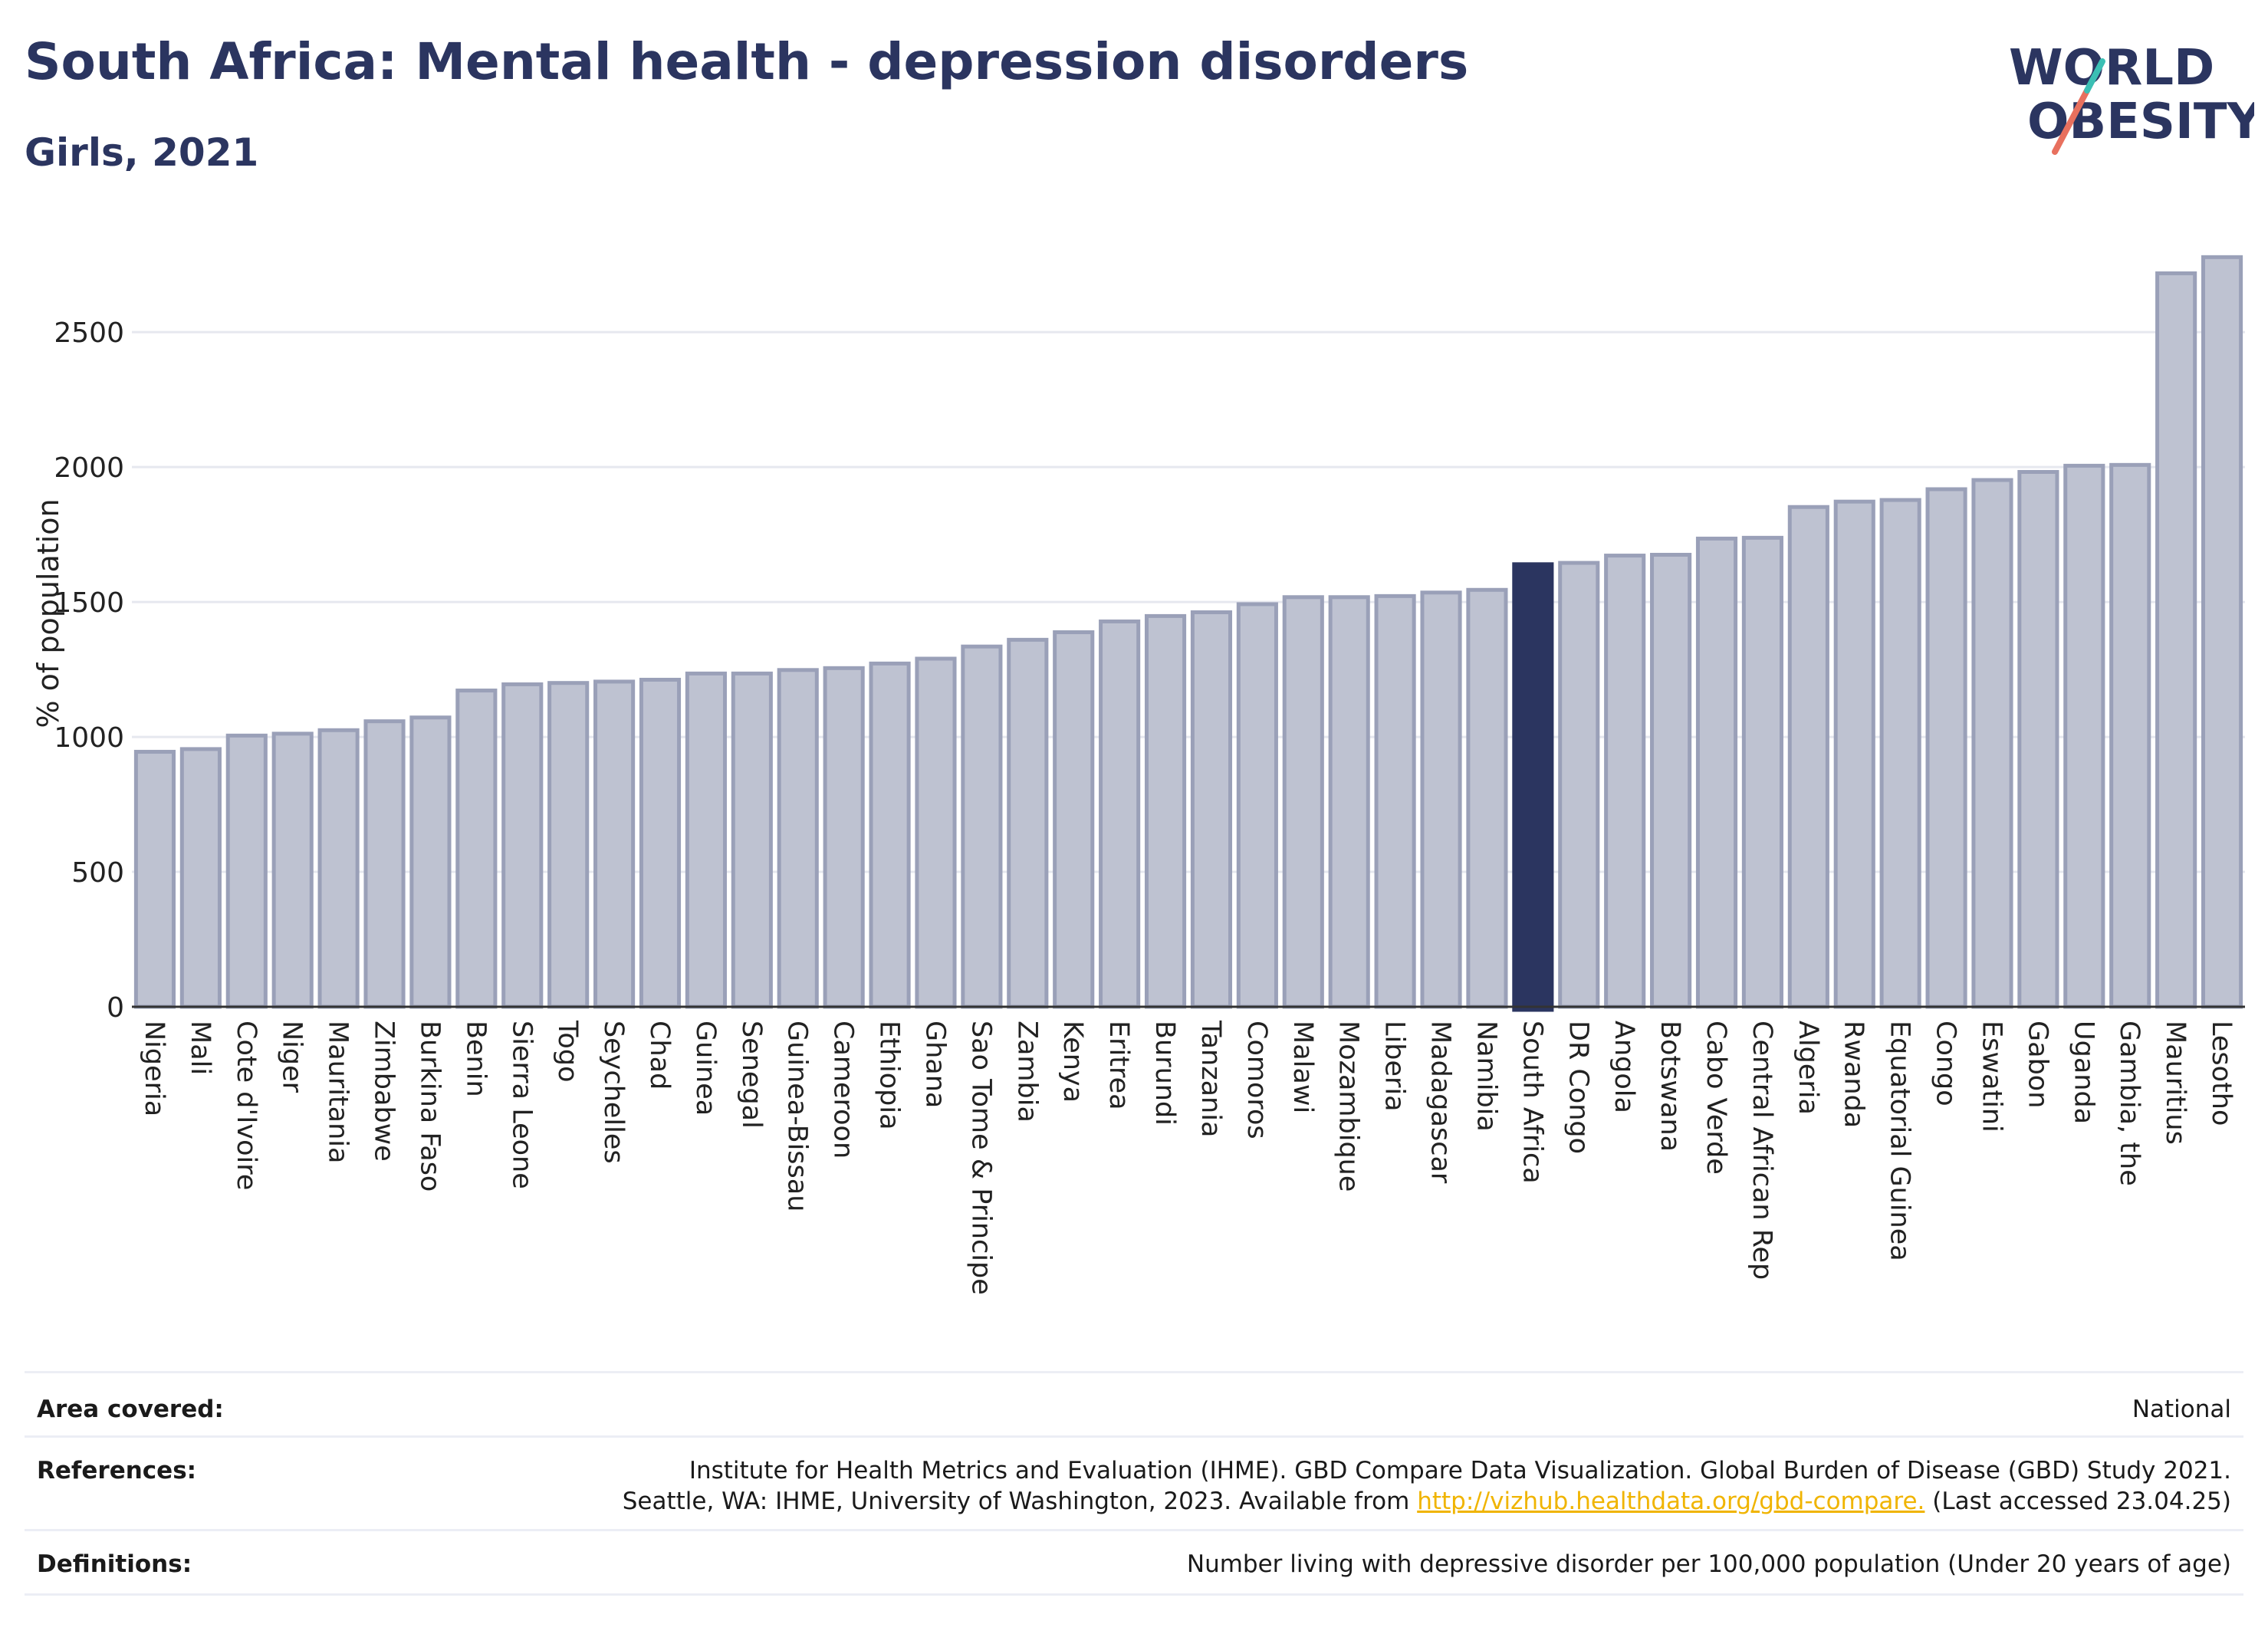 This screenshot has width=2268, height=1634. I want to click on references-line-2-suffix: (Last accessed 23.04.25), so click(2081, 1502).